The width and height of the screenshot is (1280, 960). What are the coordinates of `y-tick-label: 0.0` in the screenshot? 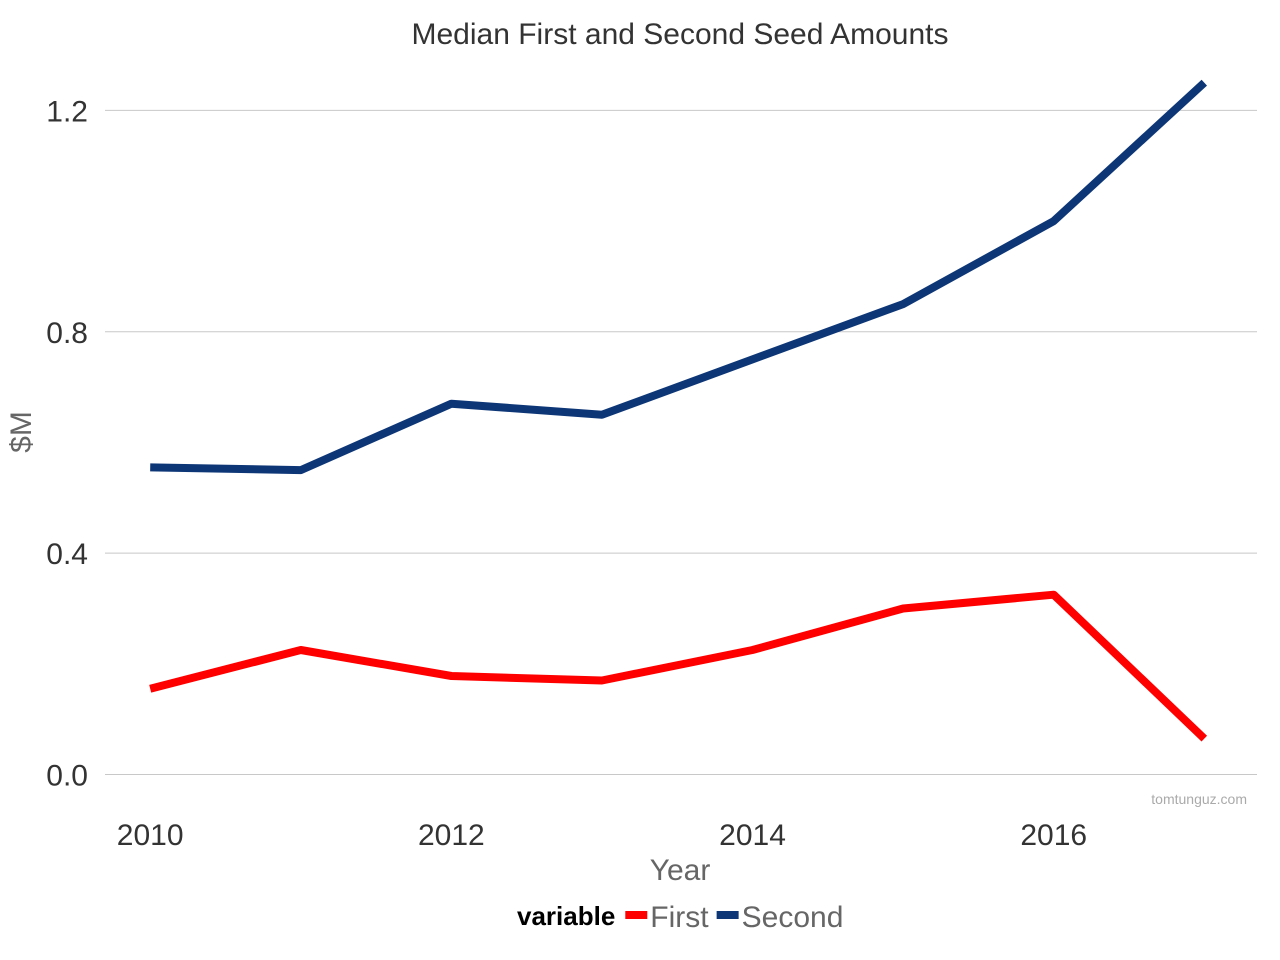 It's located at (67, 776).